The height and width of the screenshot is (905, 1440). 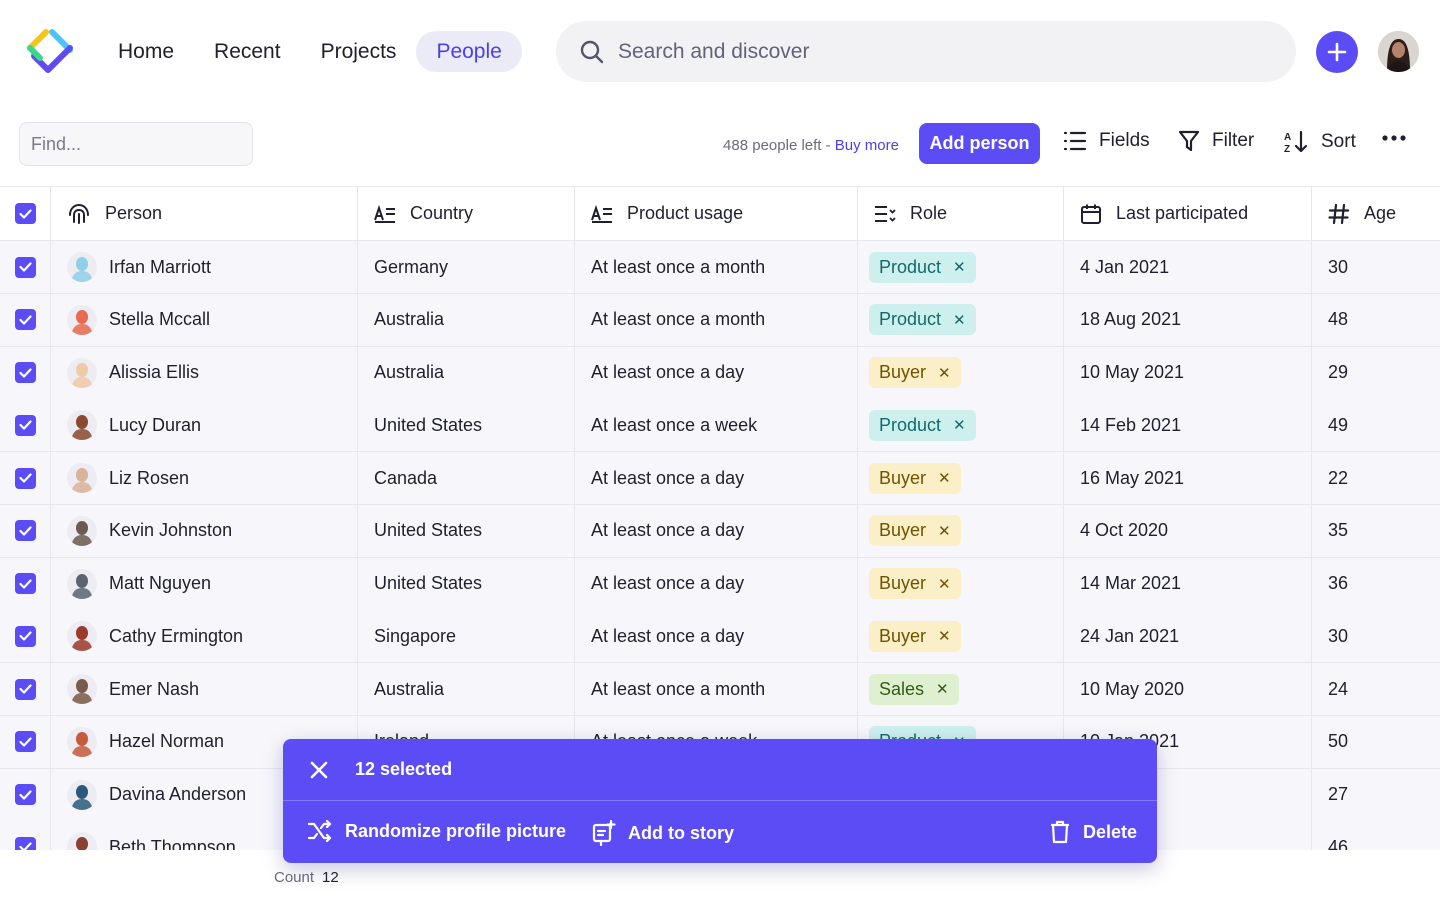 What do you see at coordinates (1188, 372) in the screenshot?
I see `date-cell: 10 May 2021` at bounding box center [1188, 372].